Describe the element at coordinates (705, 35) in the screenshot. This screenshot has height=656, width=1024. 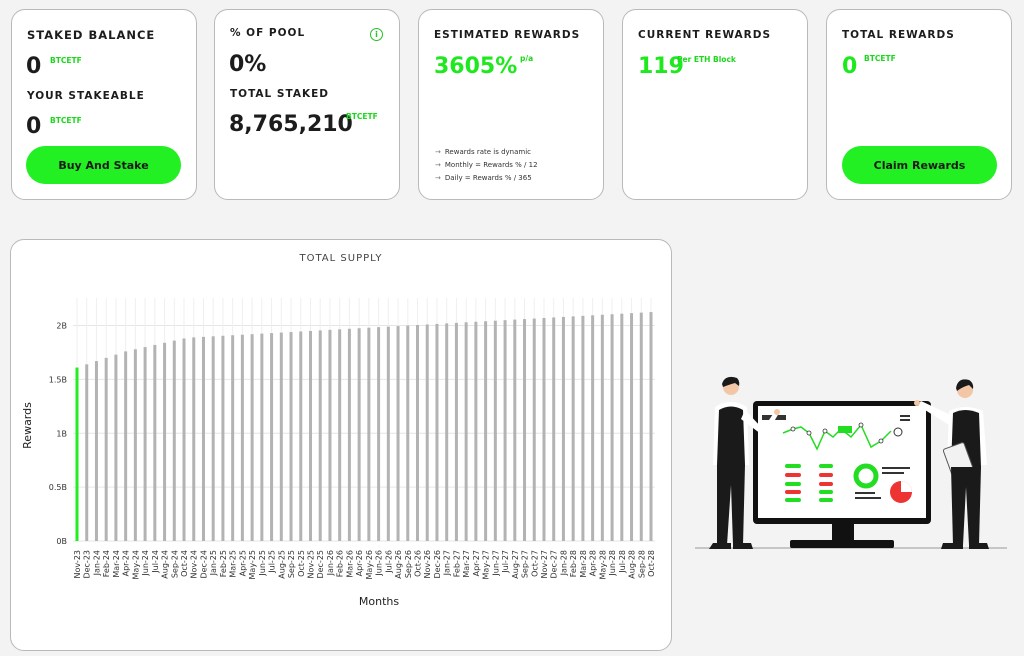
I see `current-rewards-label: CURRENT REWARDS` at that location.